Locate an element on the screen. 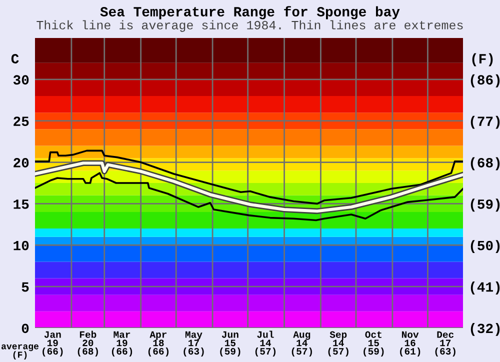 The width and height of the screenshot is (500, 362). x-tick-label: Oct 15 (59) is located at coordinates (374, 344).